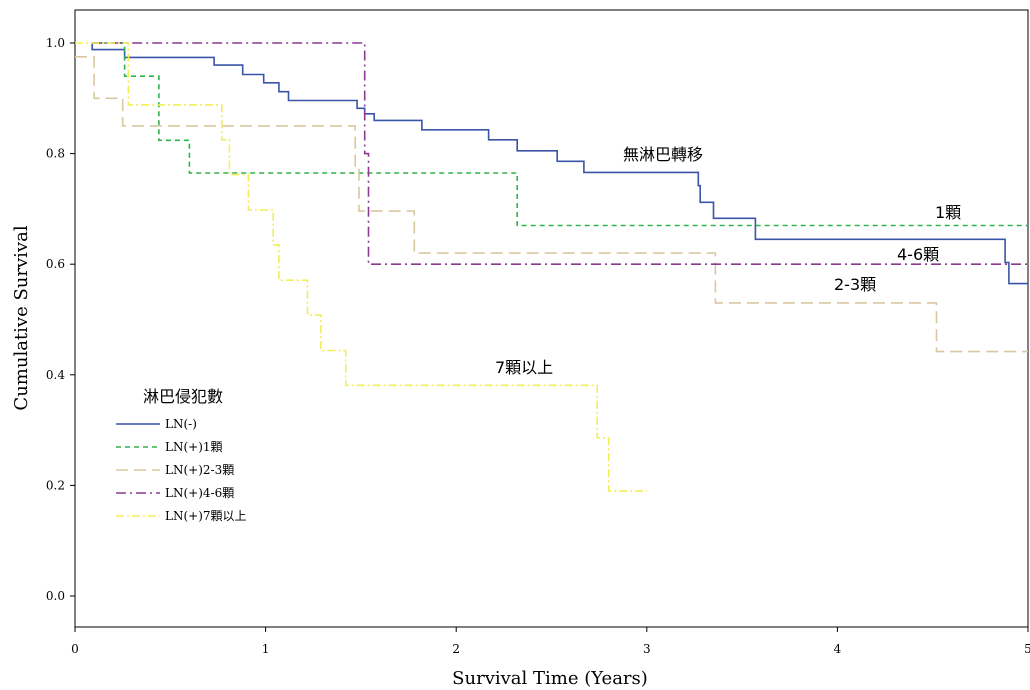 The width and height of the screenshot is (1030, 690). What do you see at coordinates (55, 596) in the screenshot?
I see `y-tick-label: 0.0` at bounding box center [55, 596].